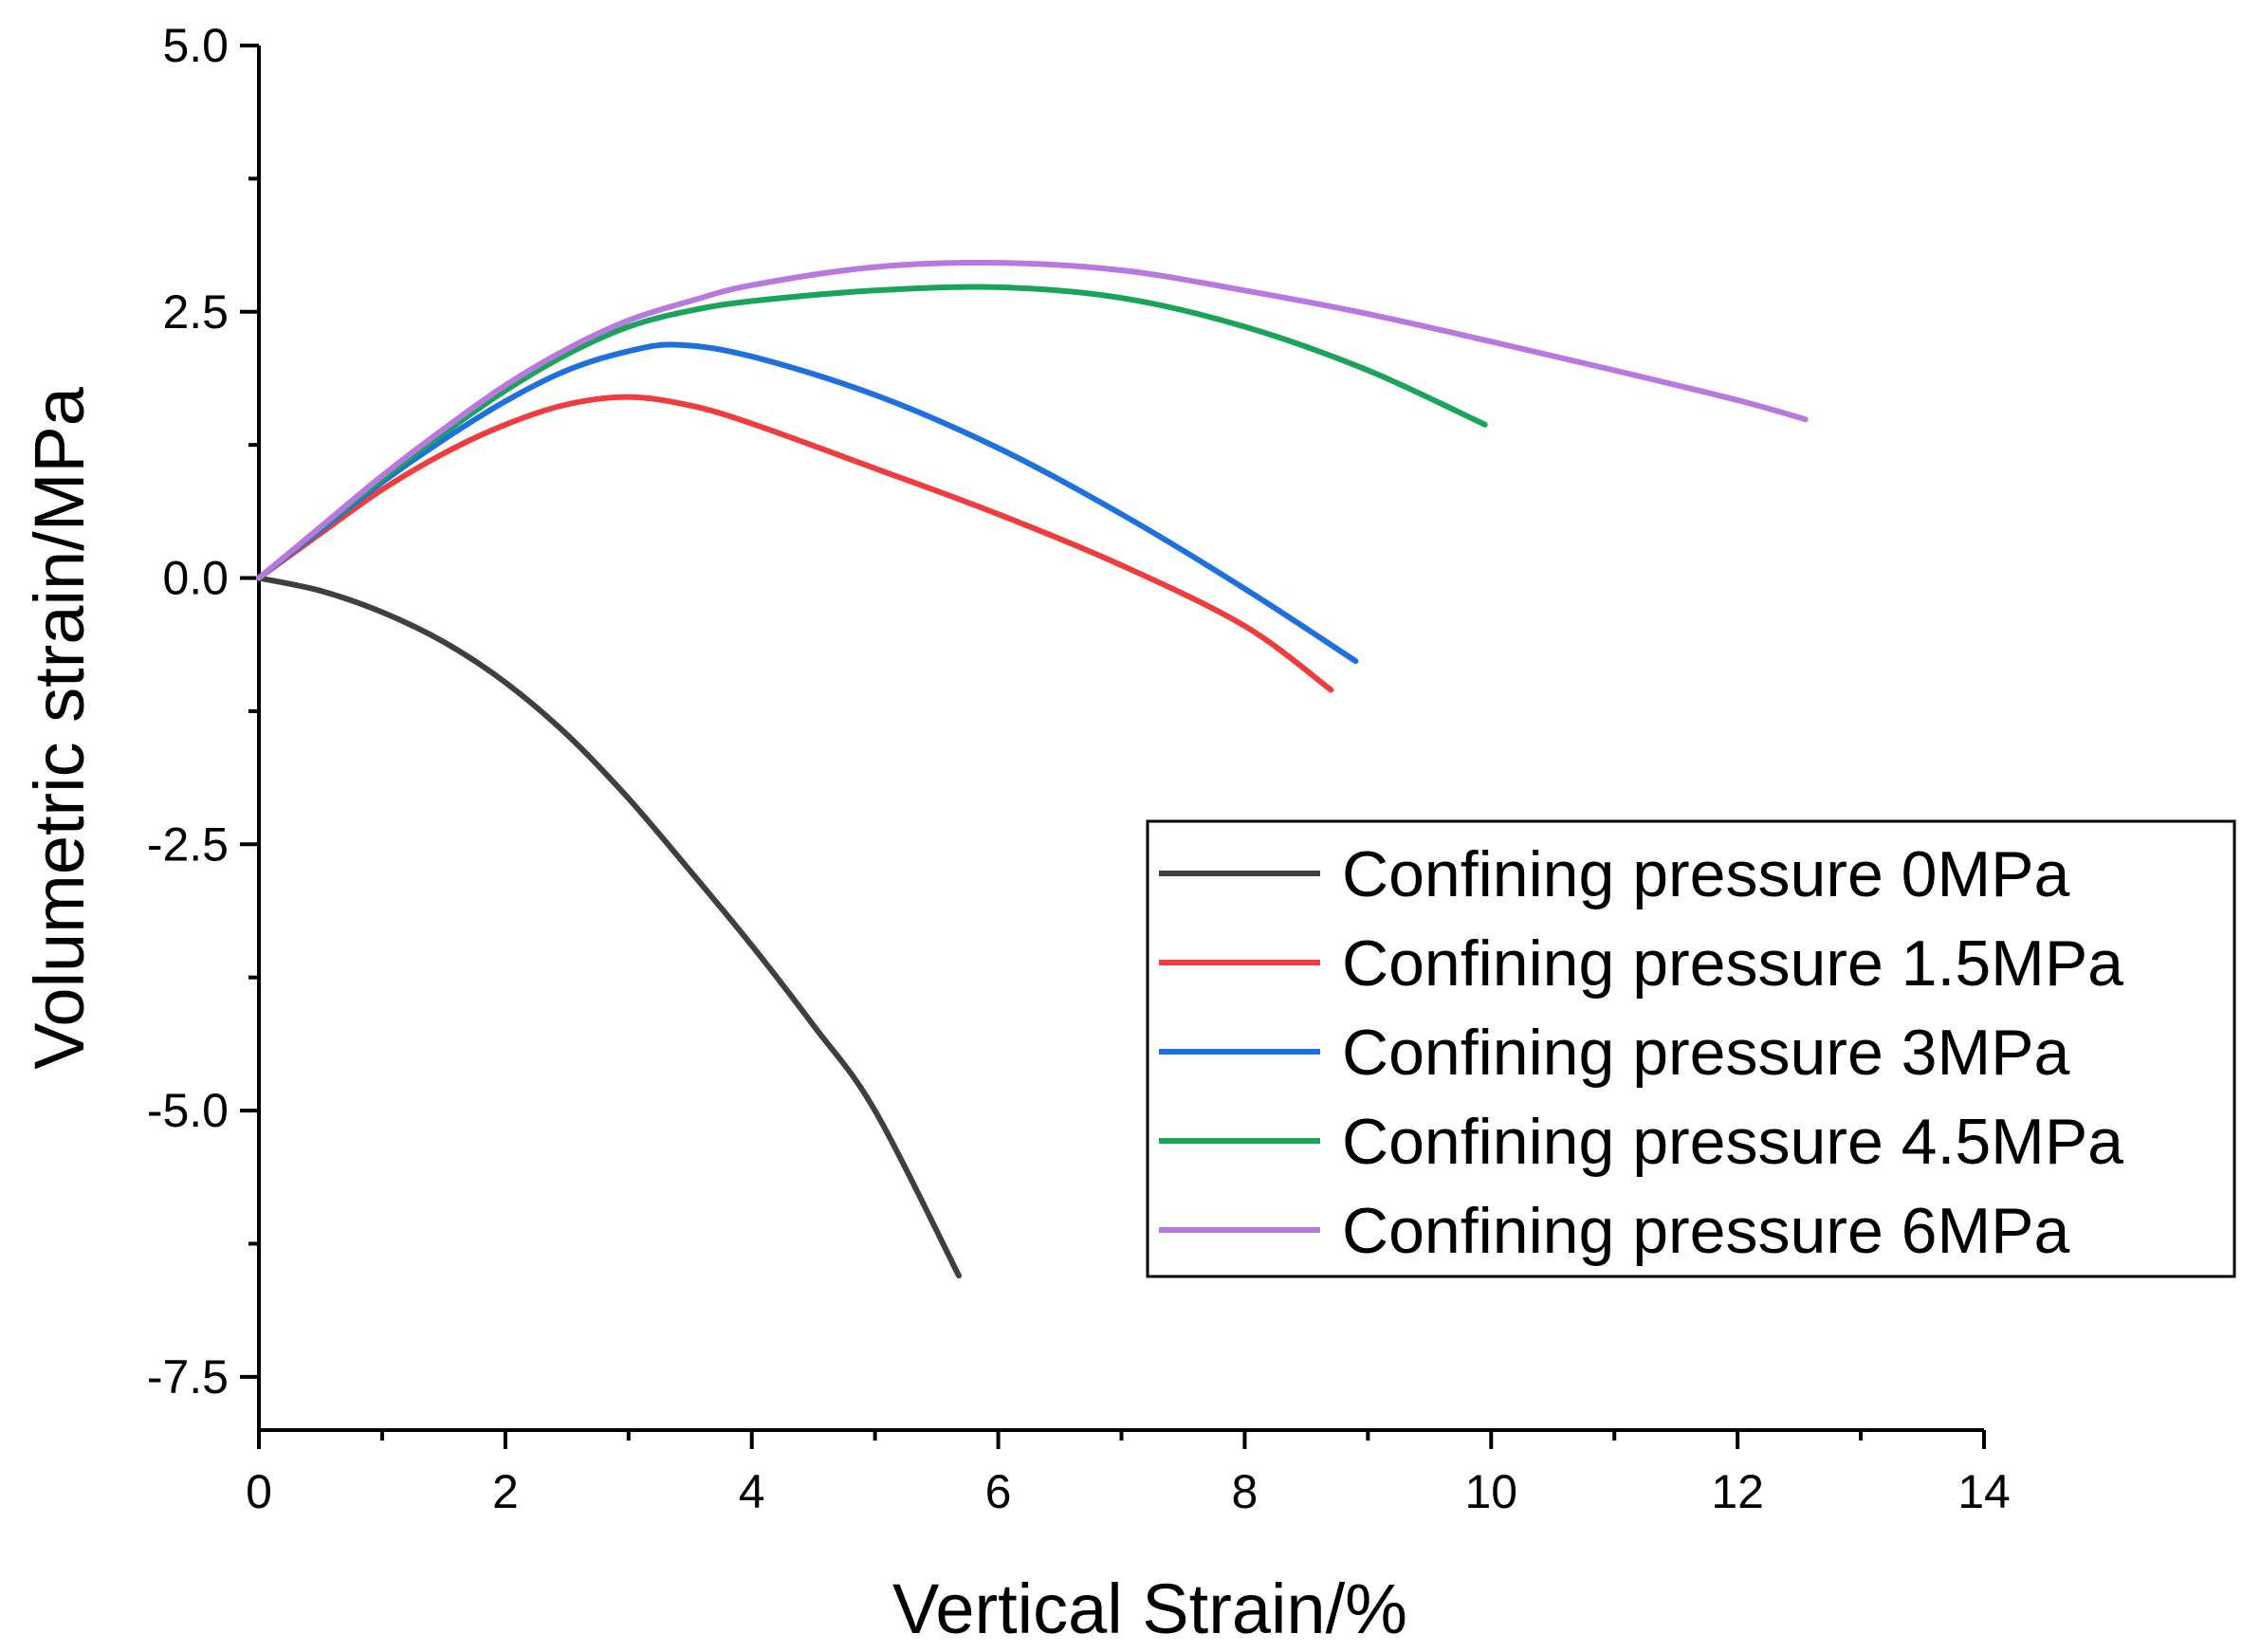 The image size is (2242, 1652). Describe the element at coordinates (1705, 1053) in the screenshot. I see `legend-label: Confining pressure 3MPa` at that location.